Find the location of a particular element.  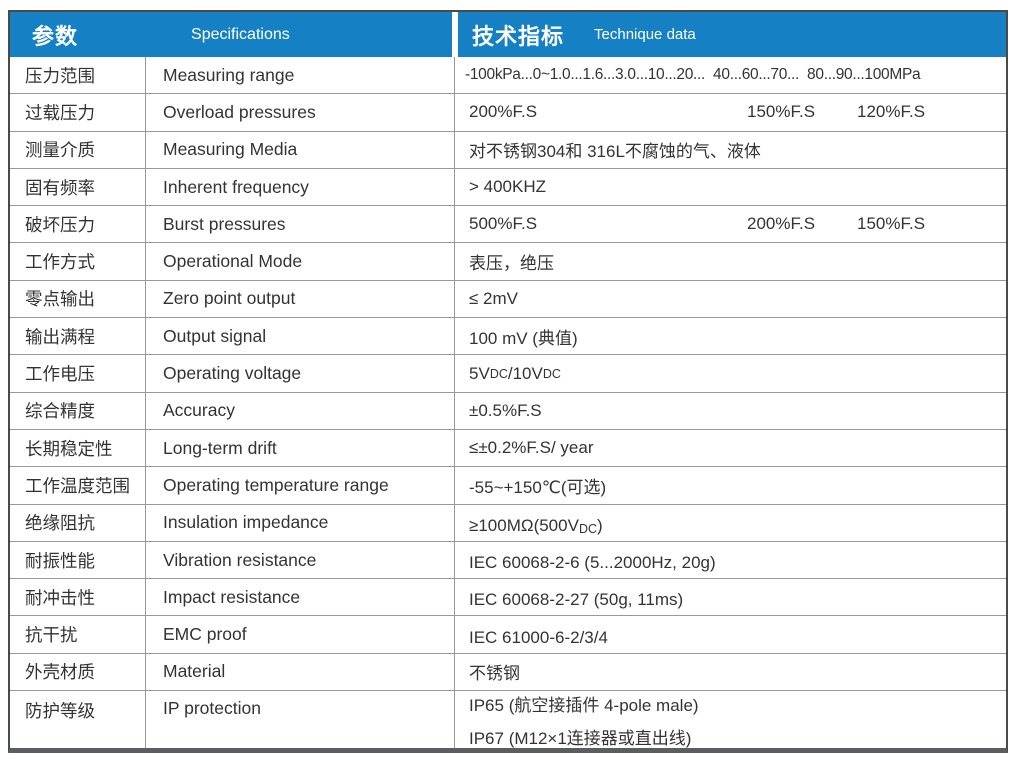

param-value: 100 mV (典值) is located at coordinates (523, 338).